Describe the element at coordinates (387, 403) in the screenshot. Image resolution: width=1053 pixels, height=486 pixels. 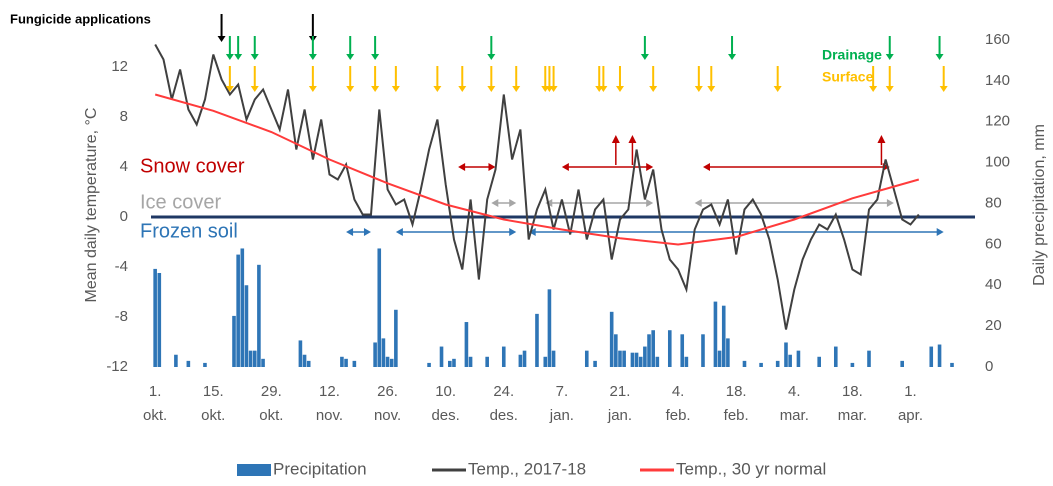
I see `x-tick-label: 26. nov.` at that location.